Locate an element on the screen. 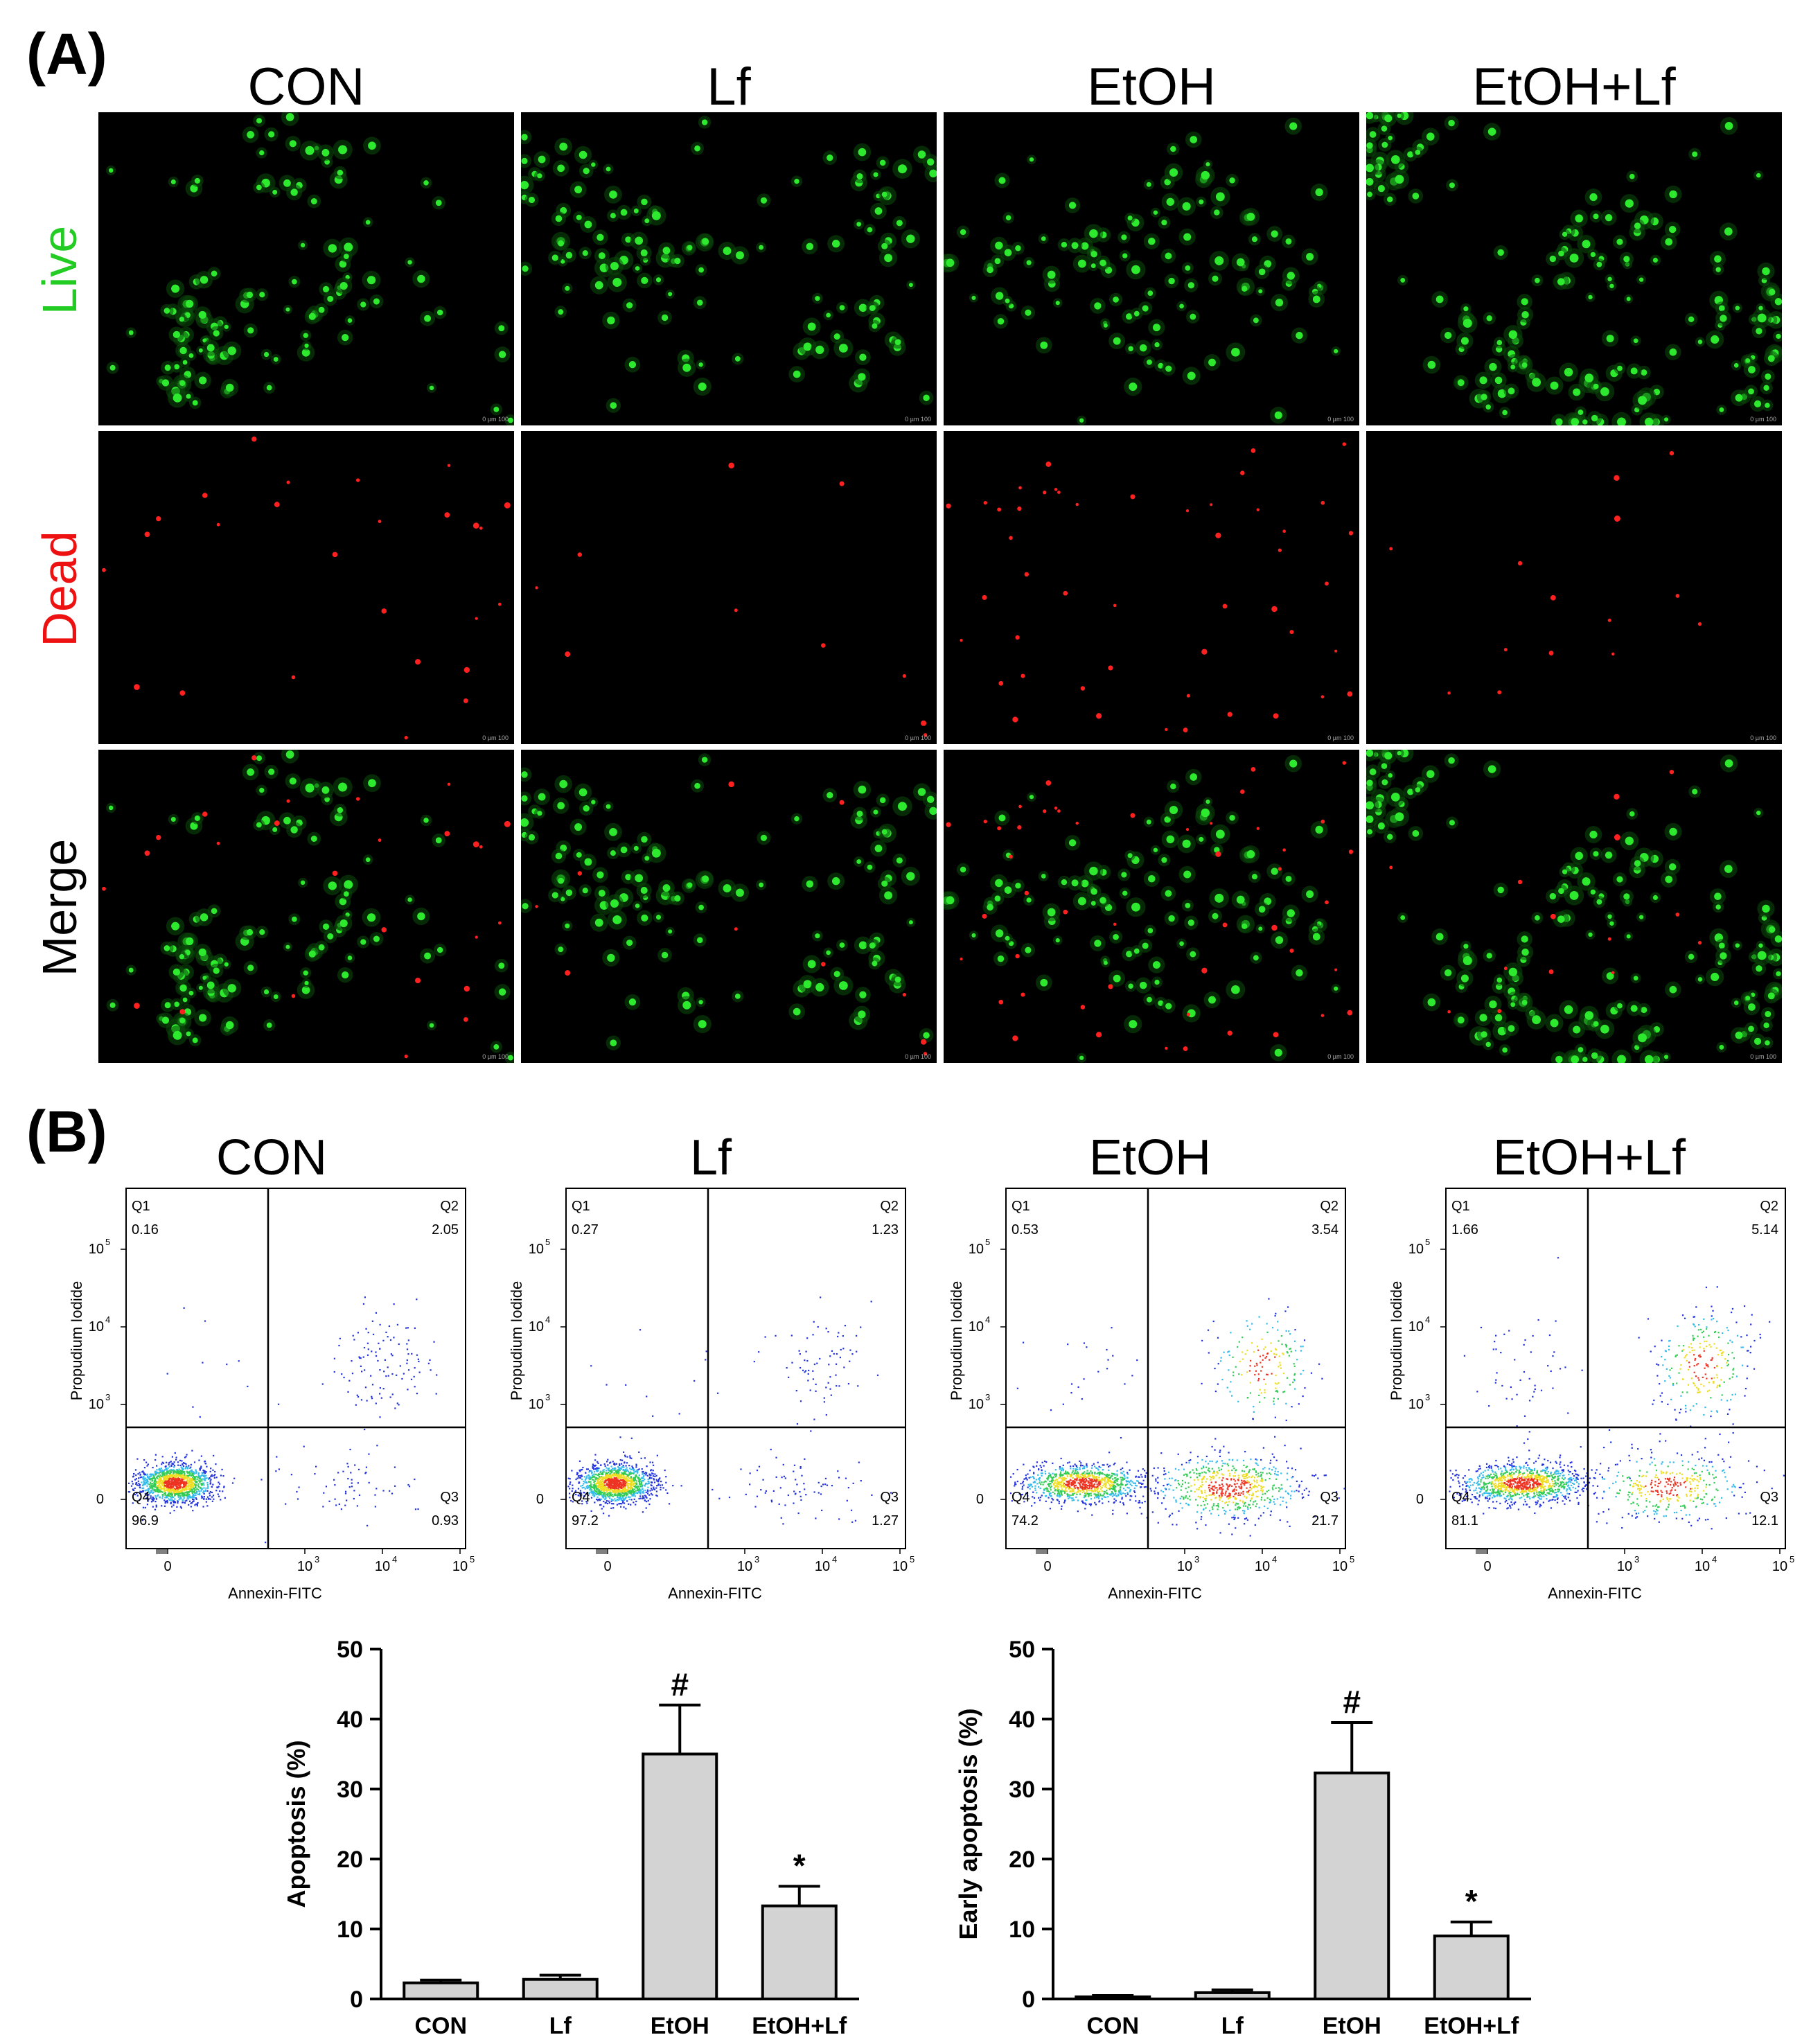  micro-image-live-1: 0 µm 100 is located at coordinates (729, 268).